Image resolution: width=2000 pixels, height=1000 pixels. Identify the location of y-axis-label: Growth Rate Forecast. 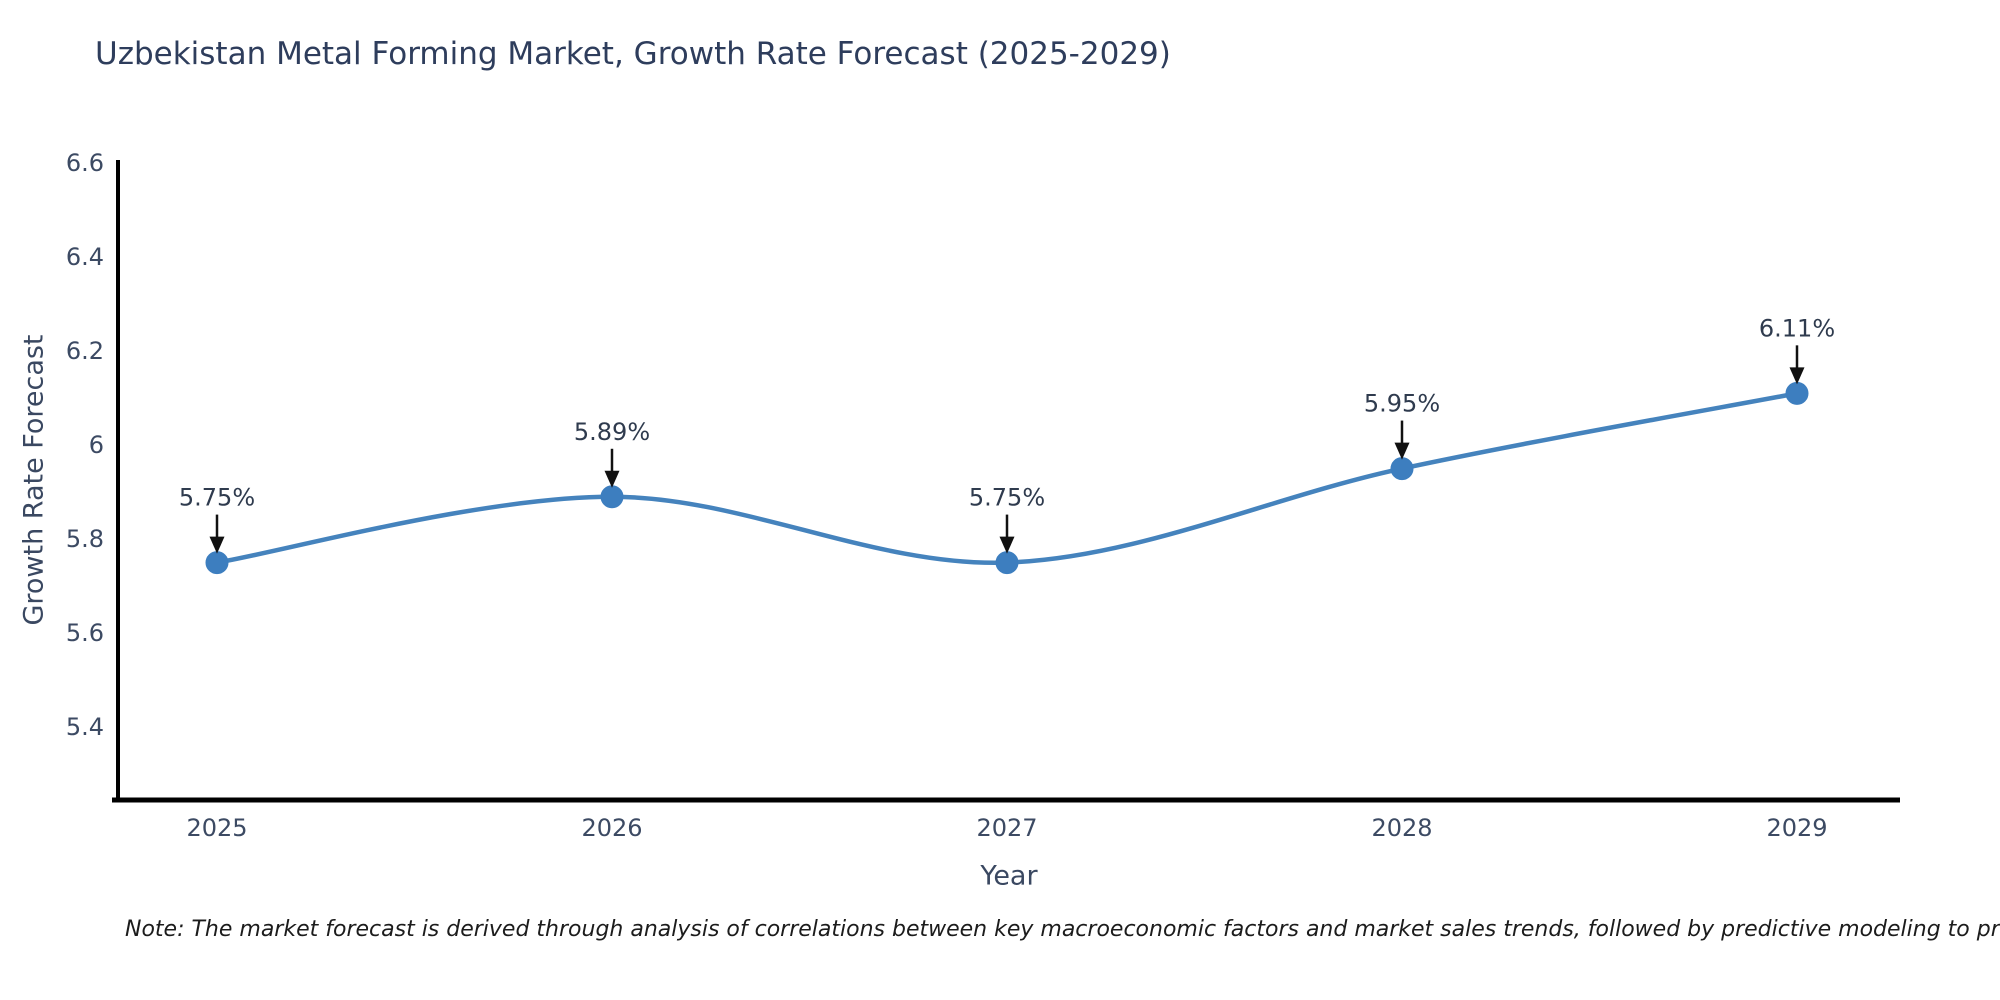
(34, 480).